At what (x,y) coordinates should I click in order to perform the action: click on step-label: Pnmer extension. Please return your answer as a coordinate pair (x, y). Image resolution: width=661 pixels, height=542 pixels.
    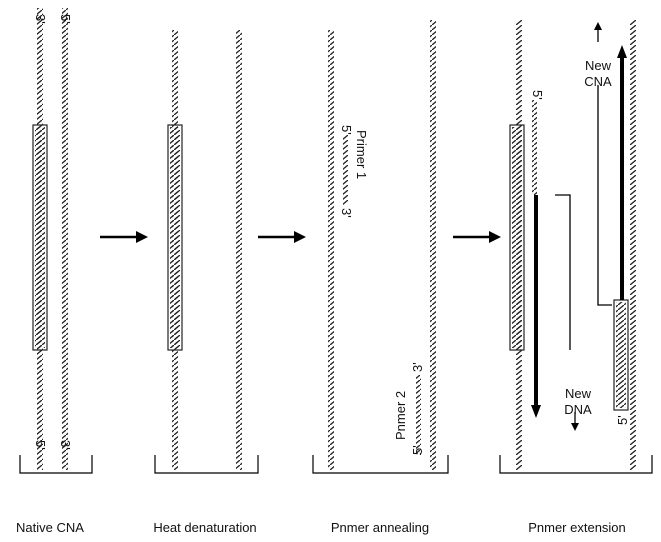
    Looking at the image, I should click on (577, 527).